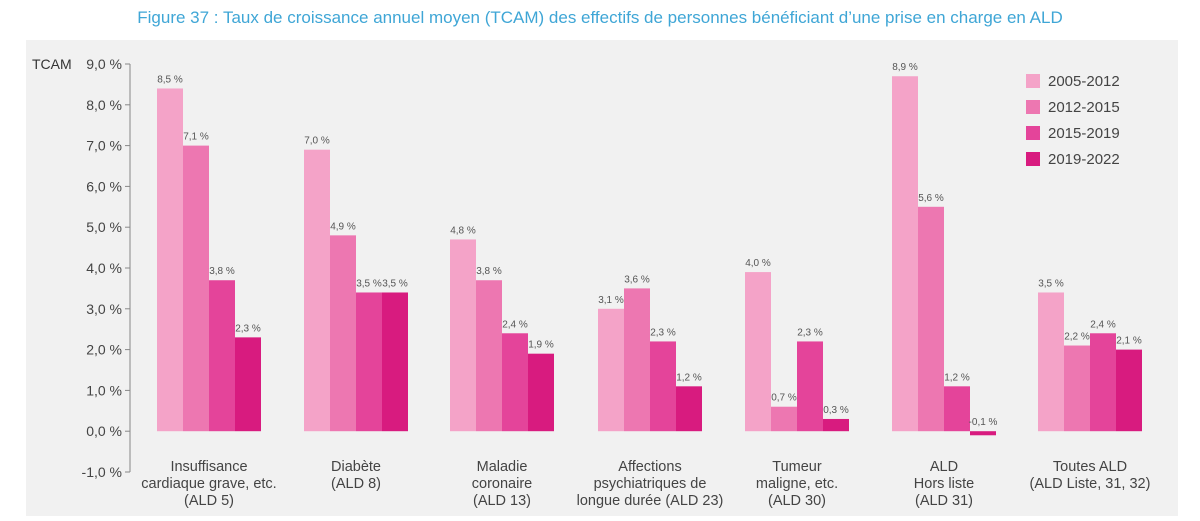 The height and width of the screenshot is (521, 1200). Describe the element at coordinates (1090, 467) in the screenshot. I see `category-label: Toutes ALD` at that location.